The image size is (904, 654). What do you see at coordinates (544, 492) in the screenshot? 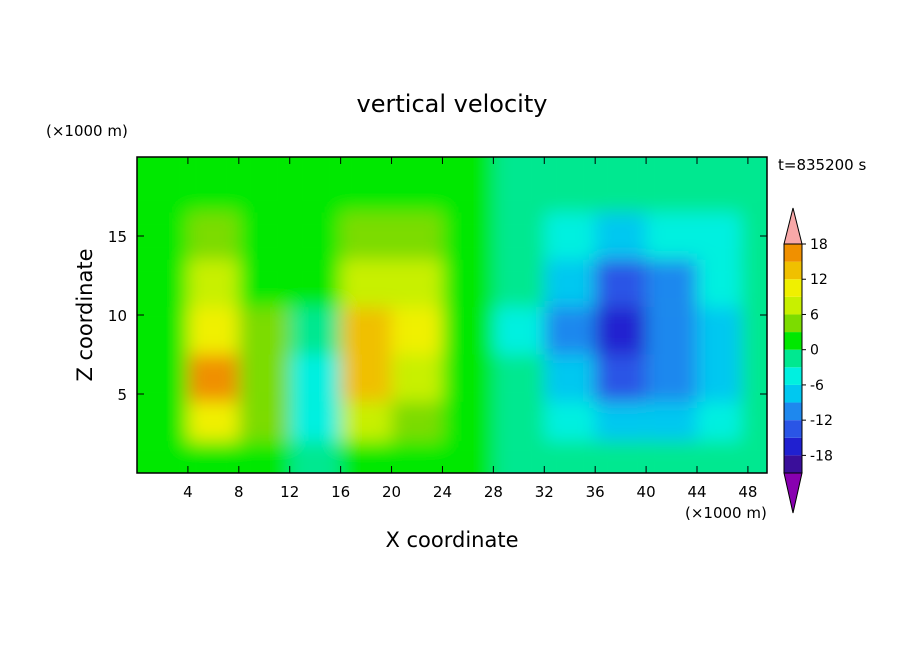
I see `x-tick-label: 32` at bounding box center [544, 492].